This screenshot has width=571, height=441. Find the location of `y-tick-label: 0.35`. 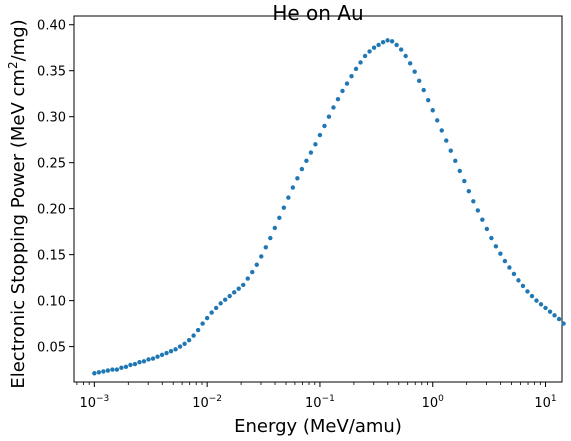

y-tick-label: 0.35 is located at coordinates (51, 72).